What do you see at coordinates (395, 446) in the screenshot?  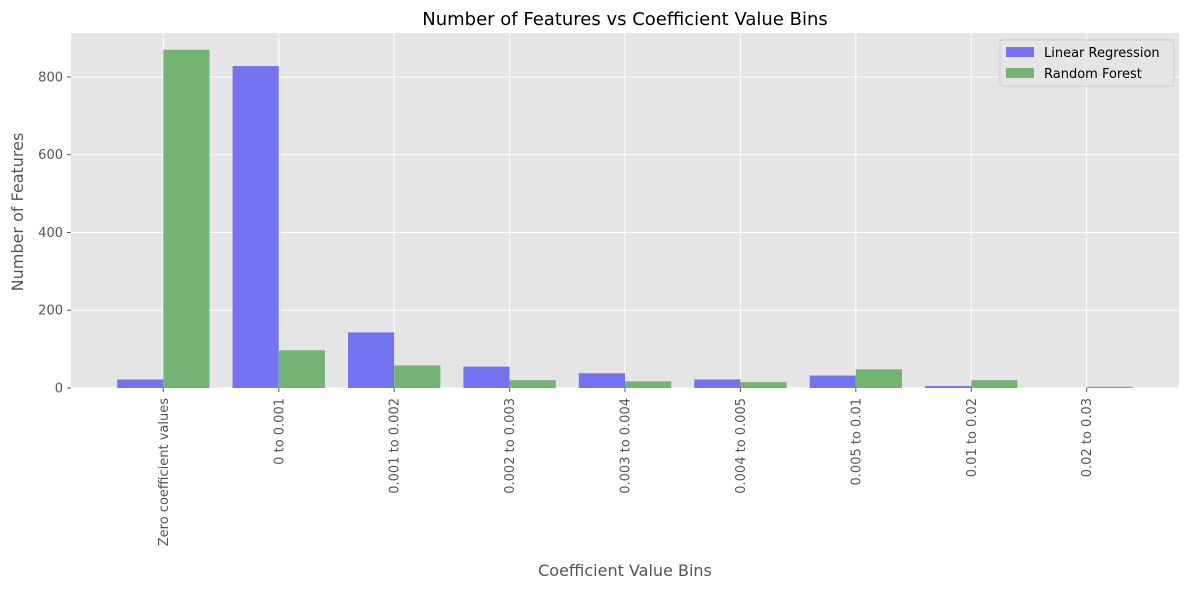 I see `x-tick-label: 0.001 to 0.002` at bounding box center [395, 446].